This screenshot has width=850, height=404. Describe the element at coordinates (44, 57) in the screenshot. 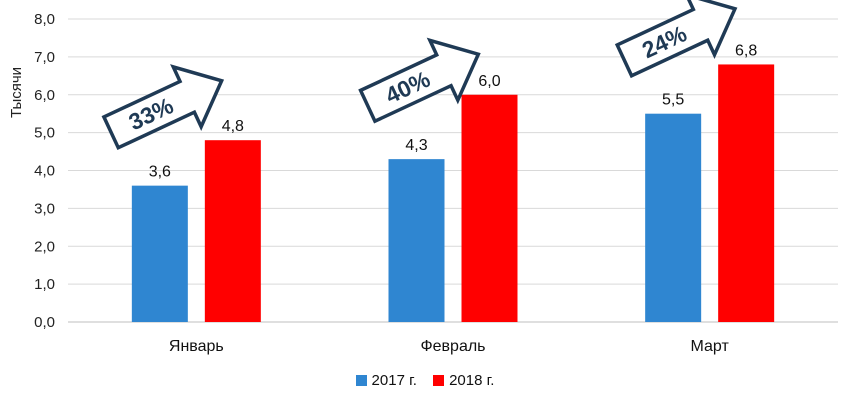

I see `y-tick-label: 7,0` at that location.